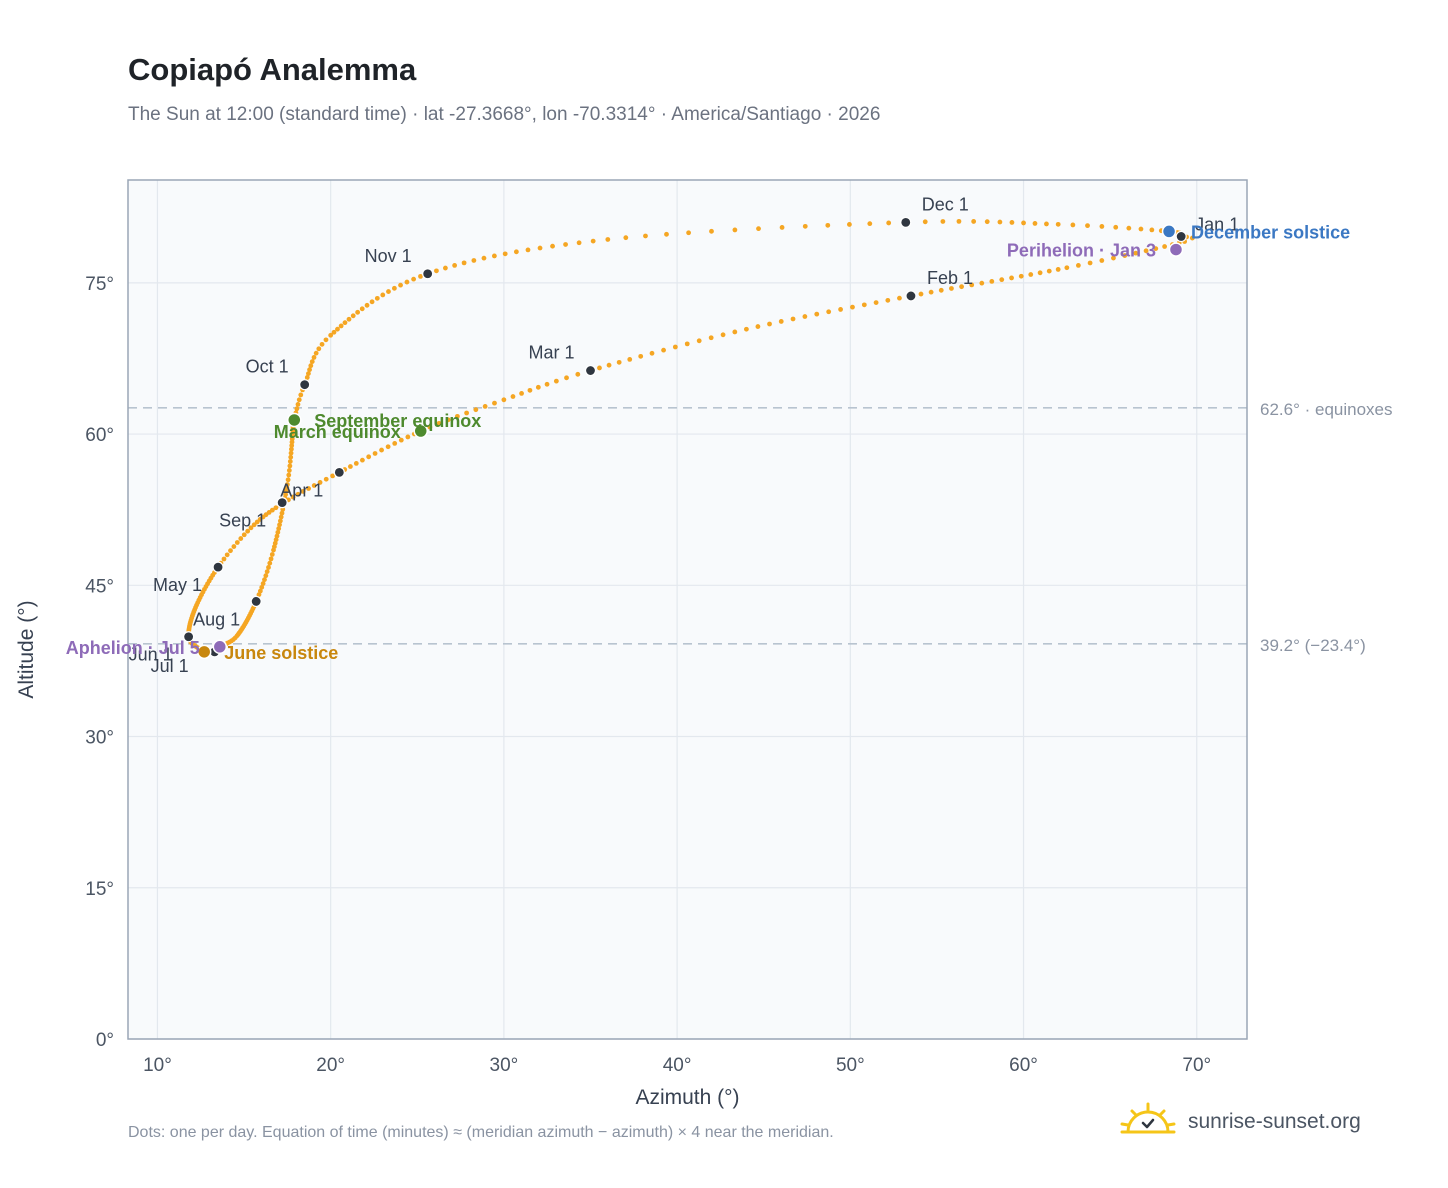 The width and height of the screenshot is (1448, 1188). I want to click on month-marker-label: Apr 1, so click(301, 490).